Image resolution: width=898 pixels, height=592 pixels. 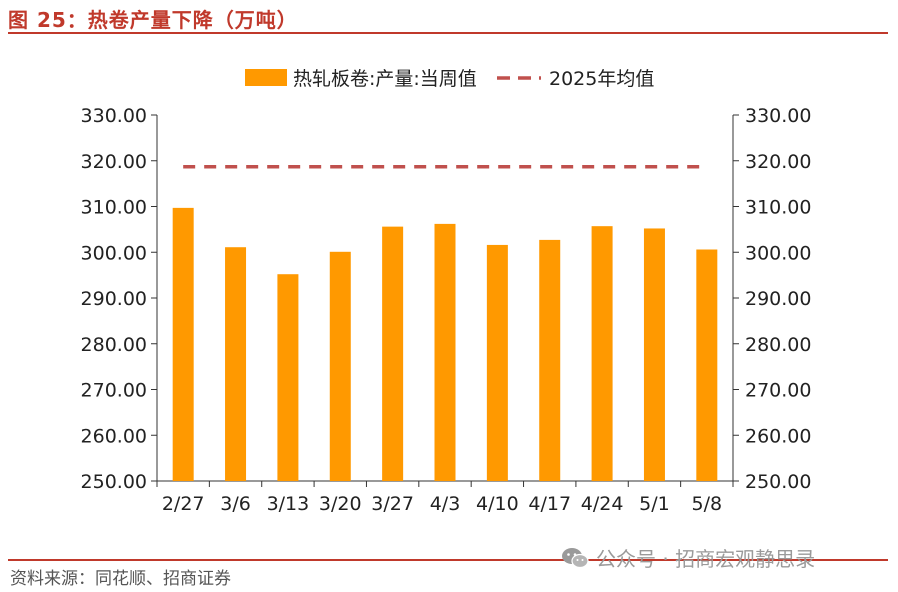 What do you see at coordinates (114, 116) in the screenshot?
I see `left-tick-label: 330.00` at bounding box center [114, 116].